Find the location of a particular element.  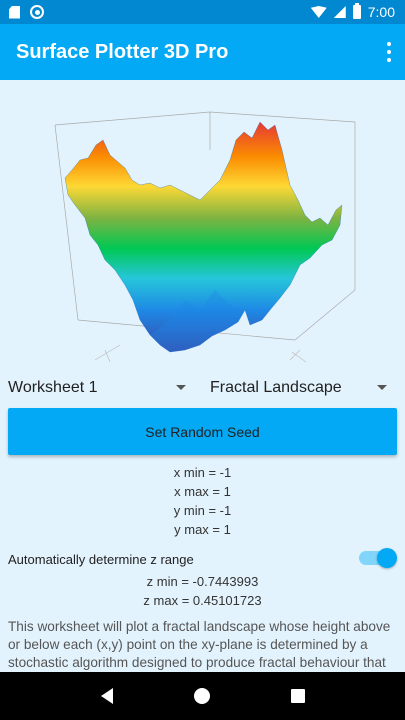

worksheet-dropdown: Worksheet 1 is located at coordinates (97, 388).